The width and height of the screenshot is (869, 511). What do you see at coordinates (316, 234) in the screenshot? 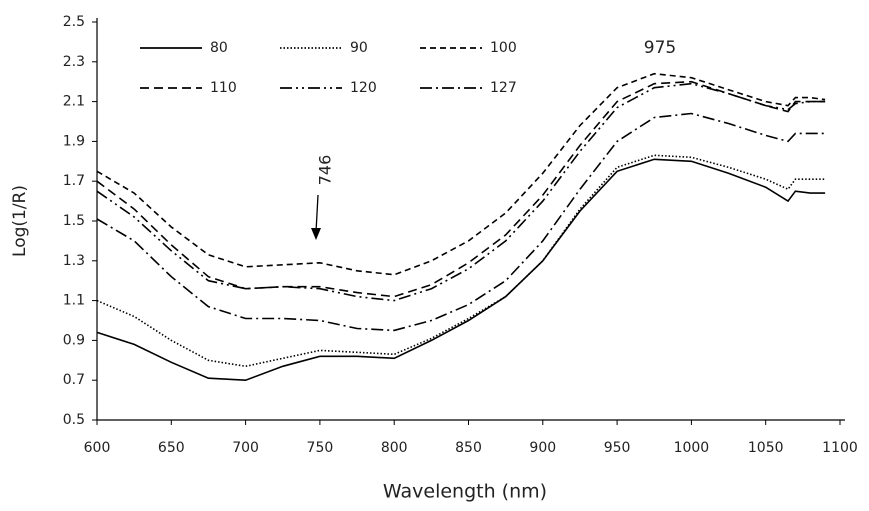
I see `annotation-arrowhead` at bounding box center [316, 234].